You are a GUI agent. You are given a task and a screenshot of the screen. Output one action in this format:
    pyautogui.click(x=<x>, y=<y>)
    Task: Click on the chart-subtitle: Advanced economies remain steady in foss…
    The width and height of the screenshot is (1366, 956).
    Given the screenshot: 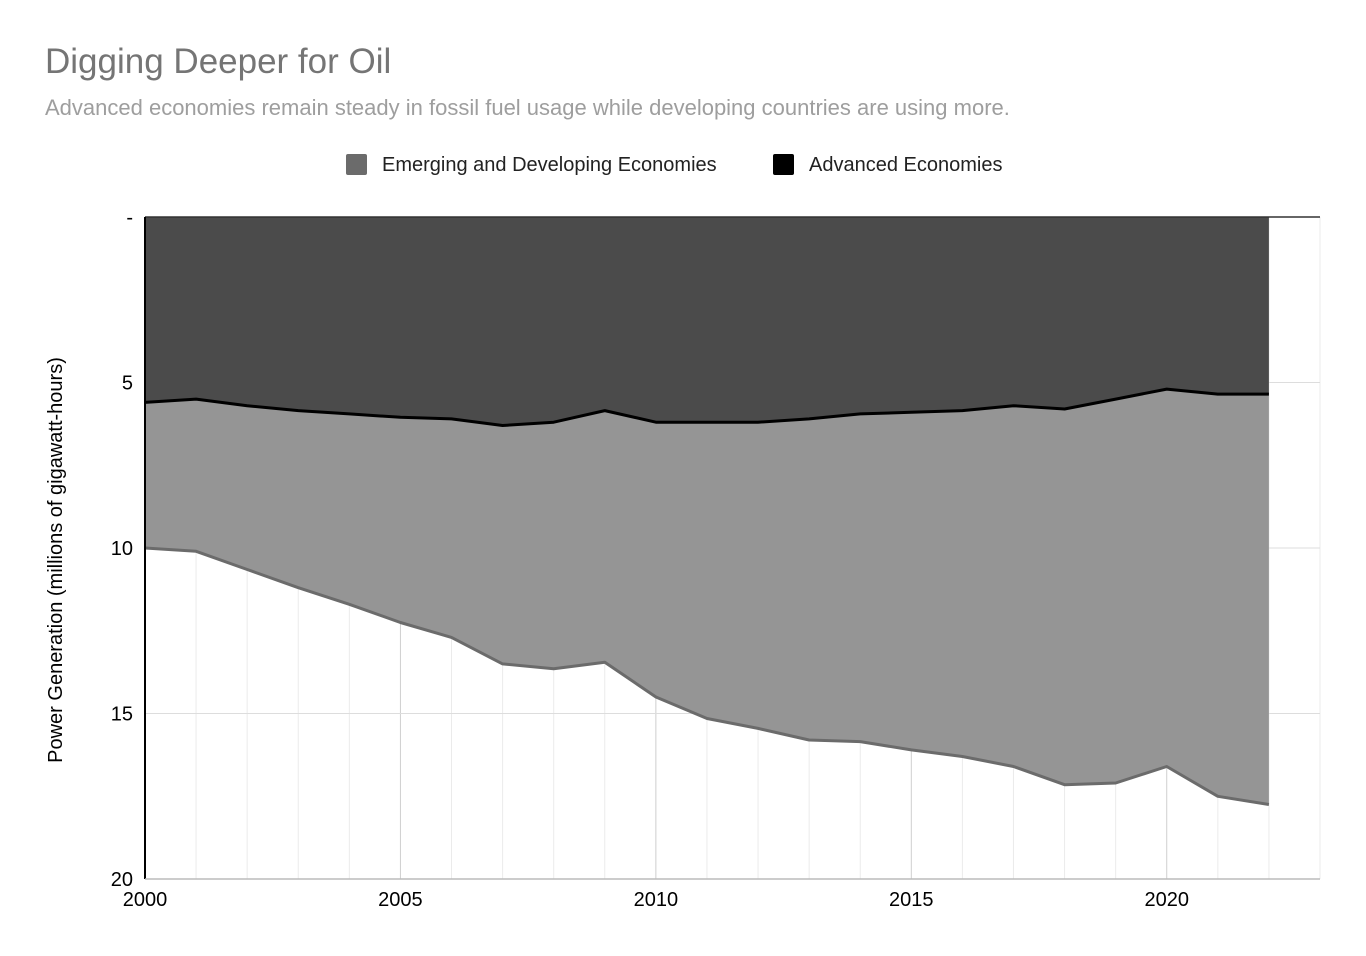 What is the action you would take?
    pyautogui.click(x=527, y=107)
    